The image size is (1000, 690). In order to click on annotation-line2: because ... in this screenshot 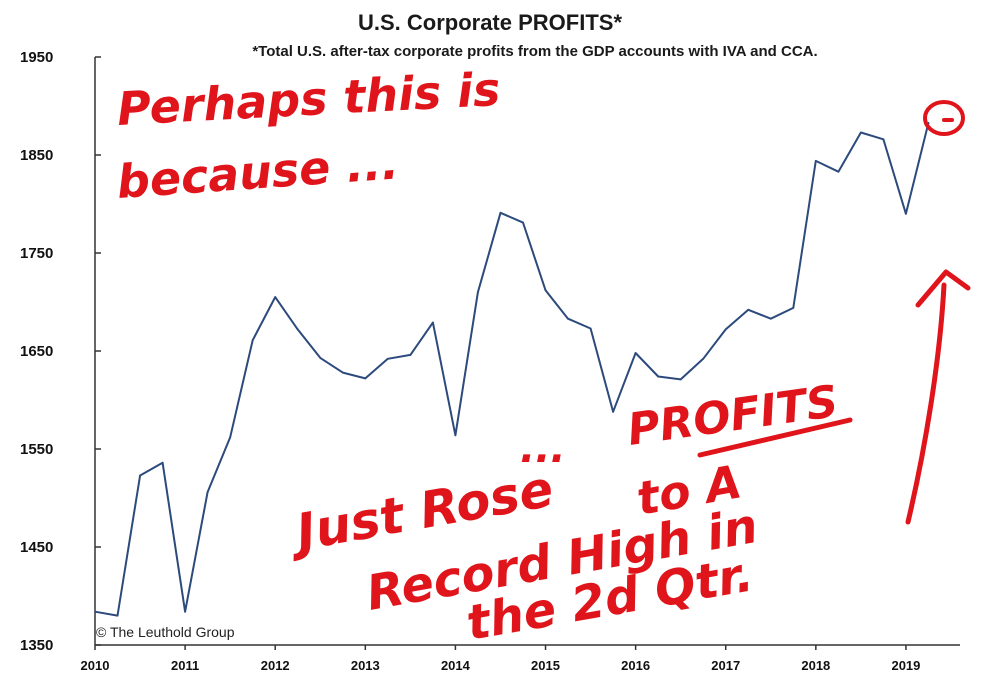, I will do `click(257, 172)`.